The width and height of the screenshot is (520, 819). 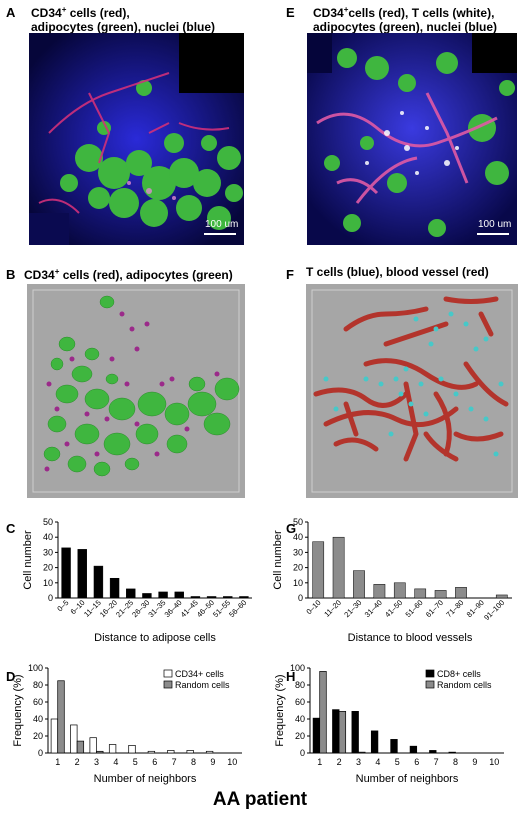 What do you see at coordinates (221, 608) in the screenshot?
I see `x-tick-label-c: 51–55` at bounding box center [221, 608].